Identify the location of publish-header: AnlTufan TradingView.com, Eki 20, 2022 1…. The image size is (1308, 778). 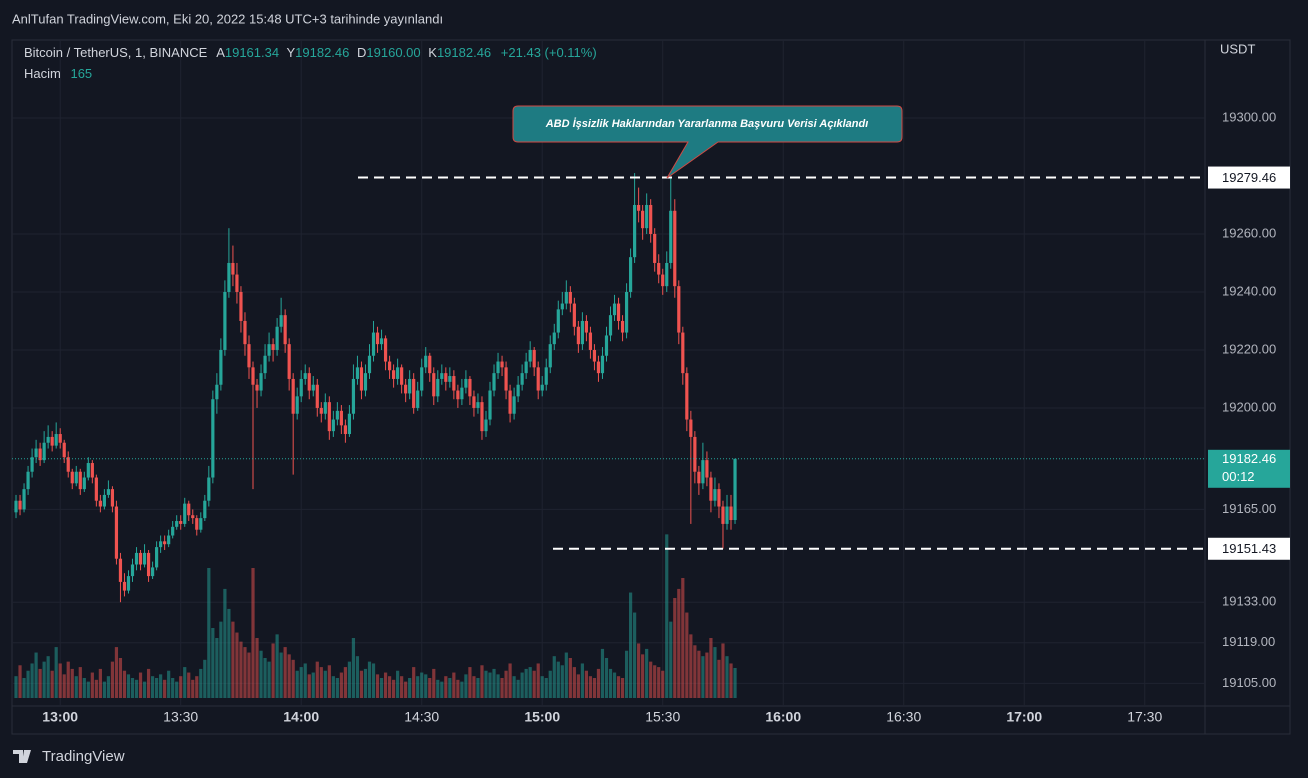
(227, 18).